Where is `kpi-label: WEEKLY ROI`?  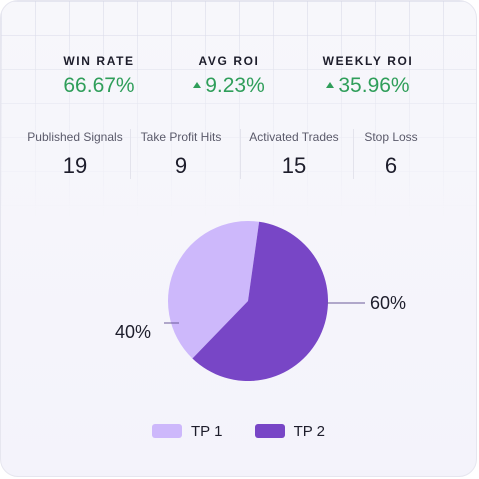 kpi-label: WEEKLY ROI is located at coordinates (368, 61).